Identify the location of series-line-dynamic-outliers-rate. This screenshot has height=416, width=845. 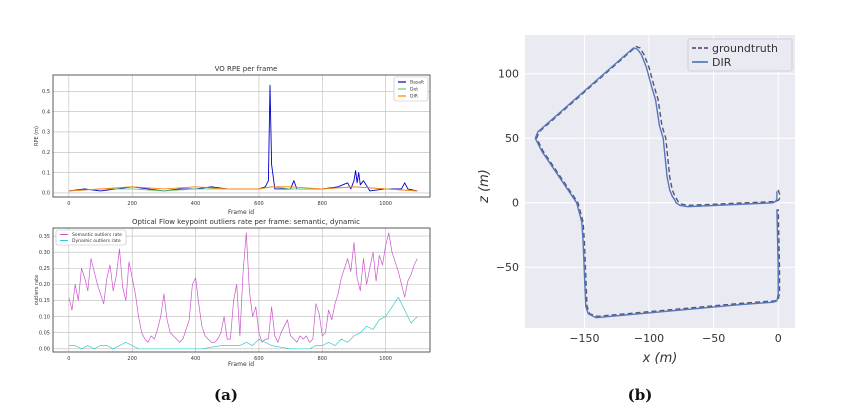
(243, 323).